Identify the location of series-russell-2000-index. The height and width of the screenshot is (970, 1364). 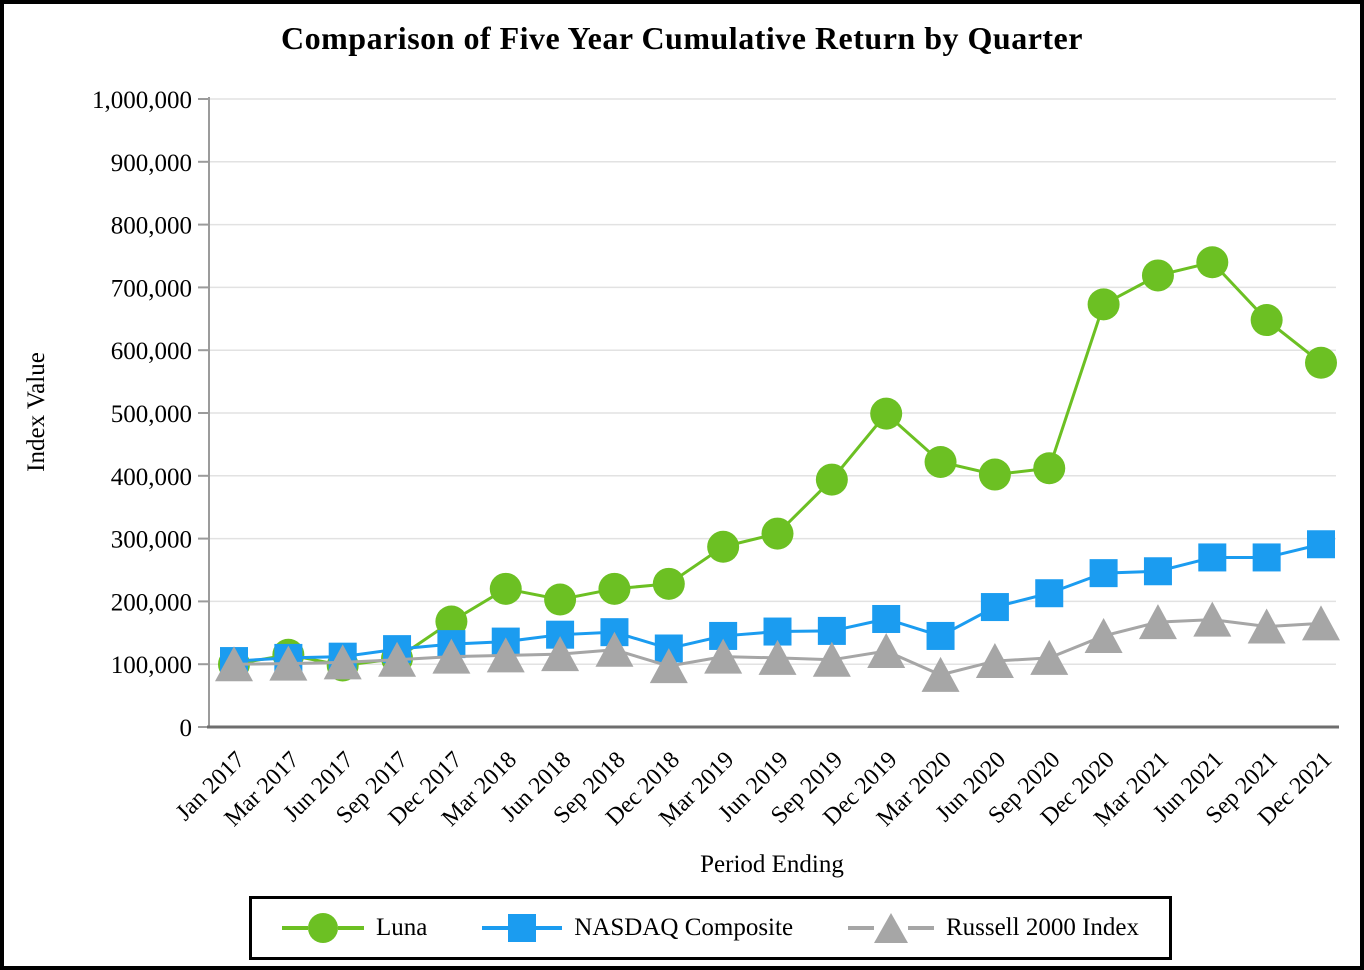
(777, 646).